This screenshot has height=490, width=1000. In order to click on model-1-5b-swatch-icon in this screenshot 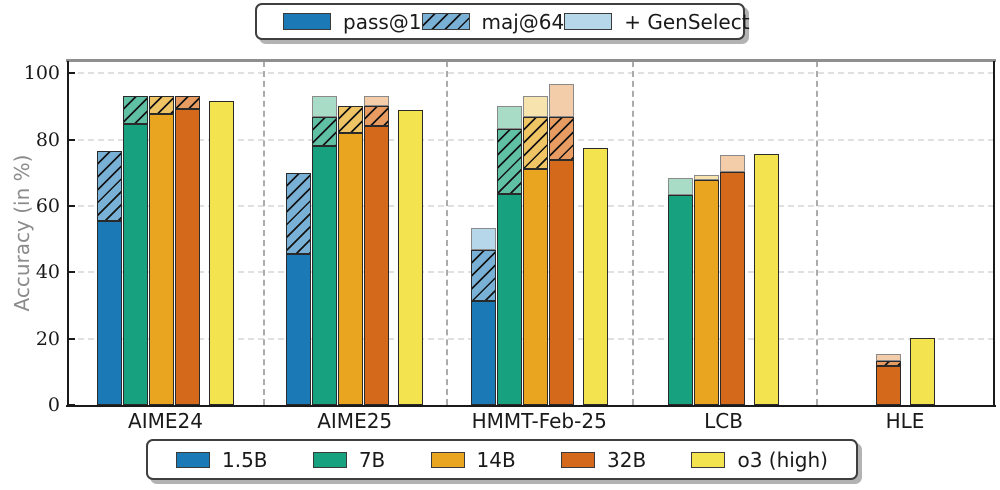, I will do `click(193, 459)`.